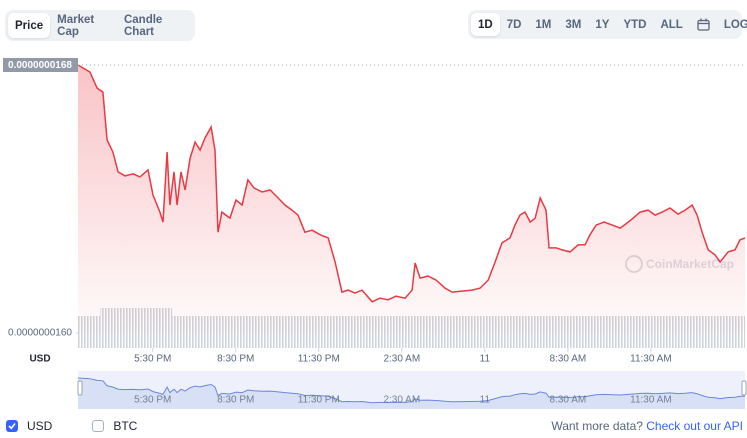 The height and width of the screenshot is (438, 747). What do you see at coordinates (143, 25) in the screenshot?
I see `tab: Candle Chart` at bounding box center [143, 25].